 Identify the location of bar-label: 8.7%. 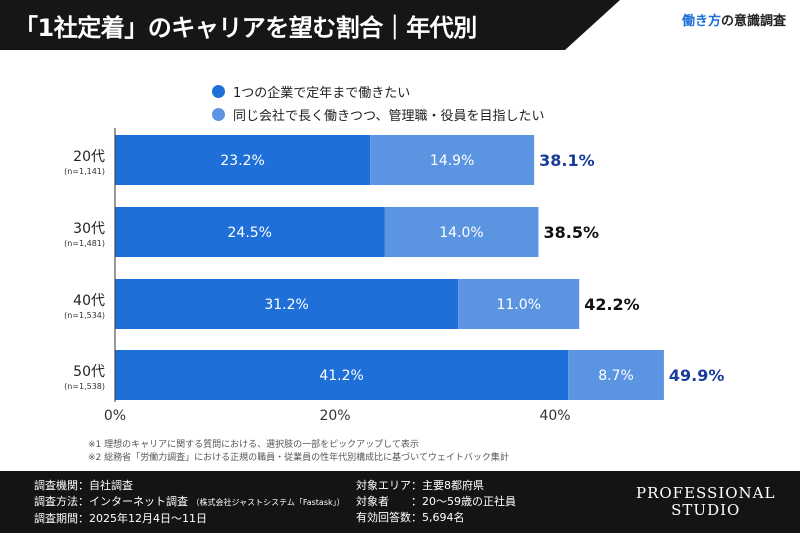
(616, 376).